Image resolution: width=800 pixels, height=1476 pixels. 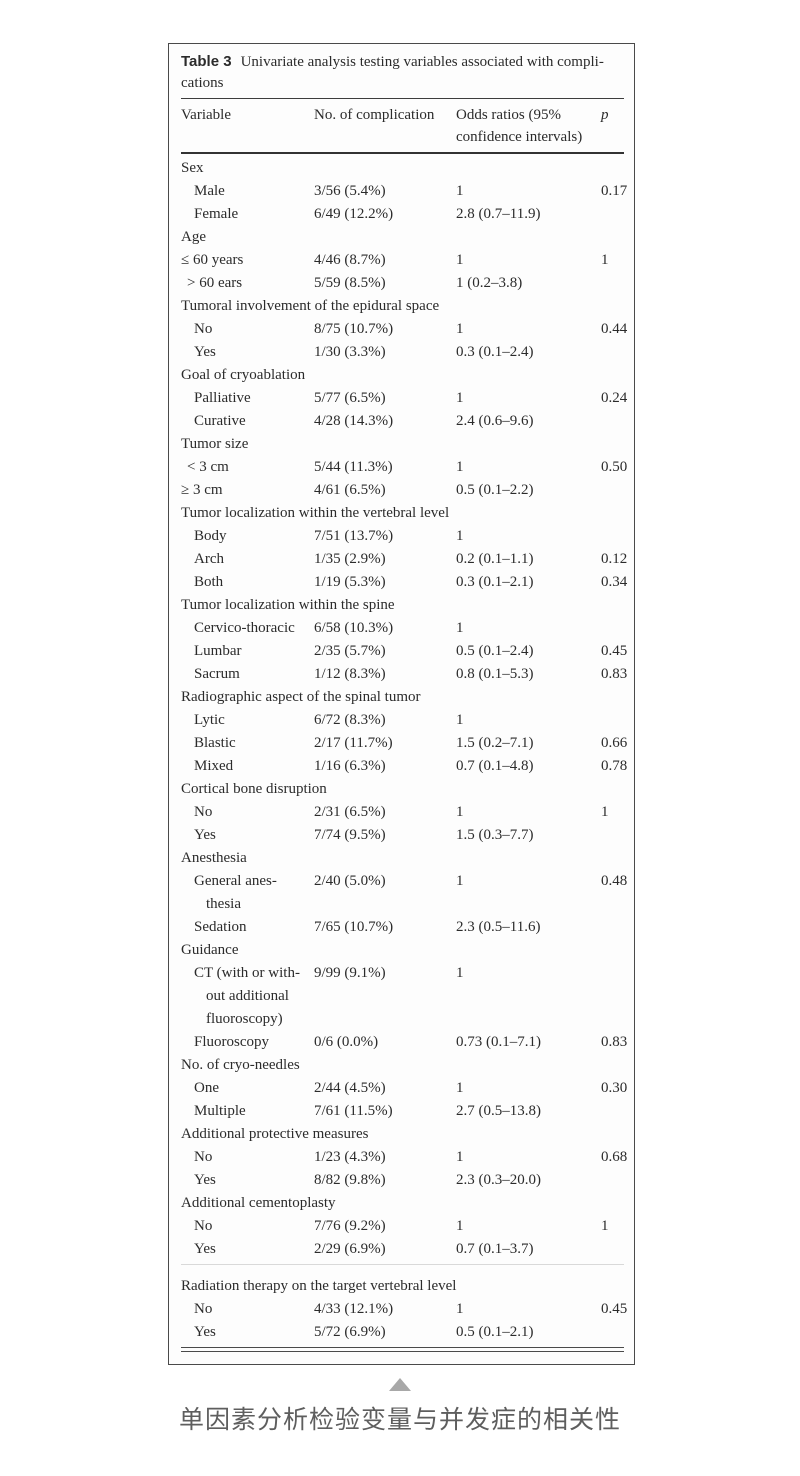 I want to click on complication-cell: 7/76 (9.2%), so click(x=350, y=1226).